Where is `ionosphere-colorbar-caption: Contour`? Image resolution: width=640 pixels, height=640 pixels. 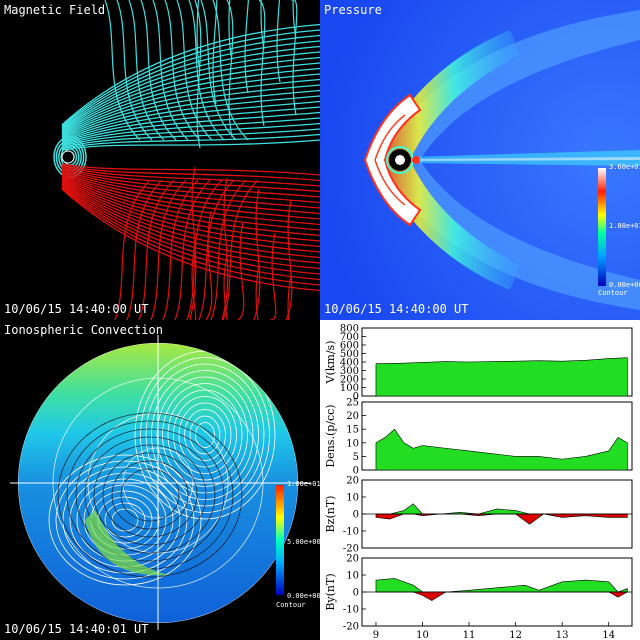 ionosphere-colorbar-caption: Contour is located at coordinates (291, 605).